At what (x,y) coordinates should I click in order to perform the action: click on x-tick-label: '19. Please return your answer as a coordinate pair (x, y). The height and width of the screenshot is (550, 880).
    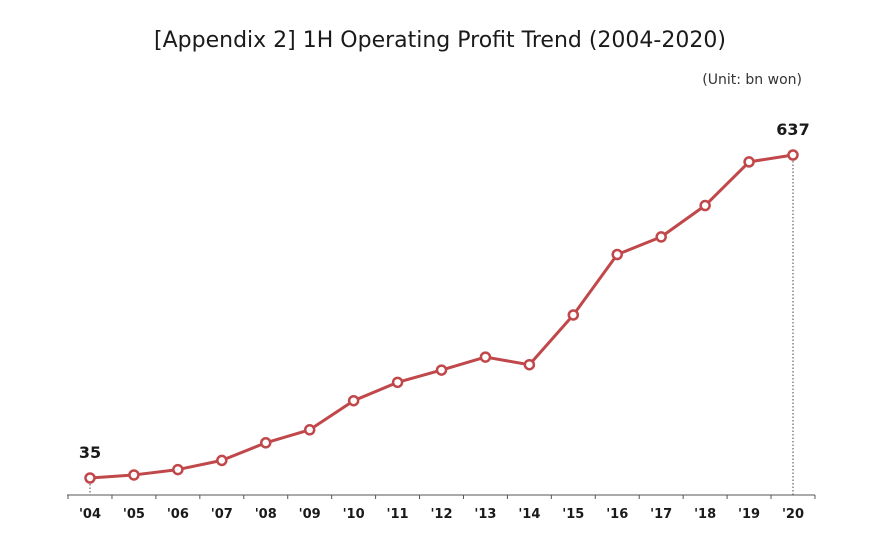
    Looking at the image, I should click on (749, 514).